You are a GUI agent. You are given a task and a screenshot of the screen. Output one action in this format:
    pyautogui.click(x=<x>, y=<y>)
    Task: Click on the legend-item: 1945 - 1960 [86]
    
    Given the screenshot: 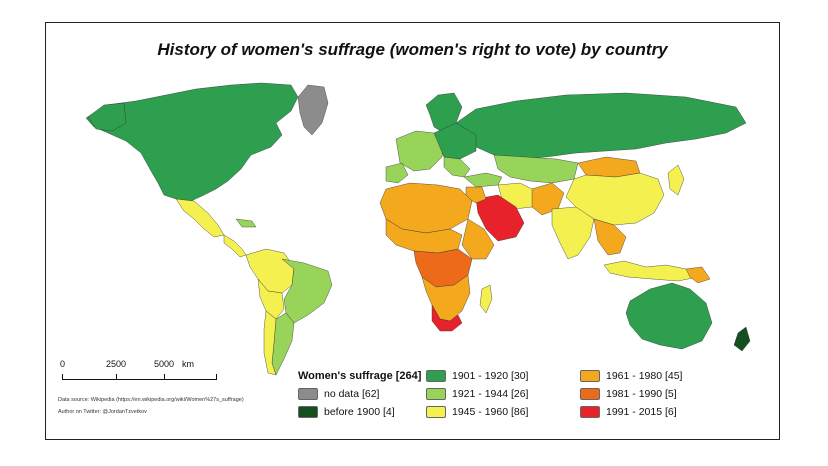 What is the action you would take?
    pyautogui.click(x=477, y=412)
    